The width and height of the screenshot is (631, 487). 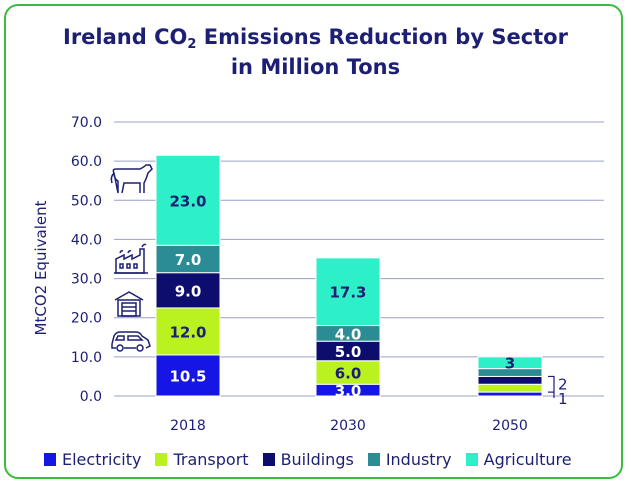 I want to click on x-tick-label: 2018, so click(x=188, y=426).